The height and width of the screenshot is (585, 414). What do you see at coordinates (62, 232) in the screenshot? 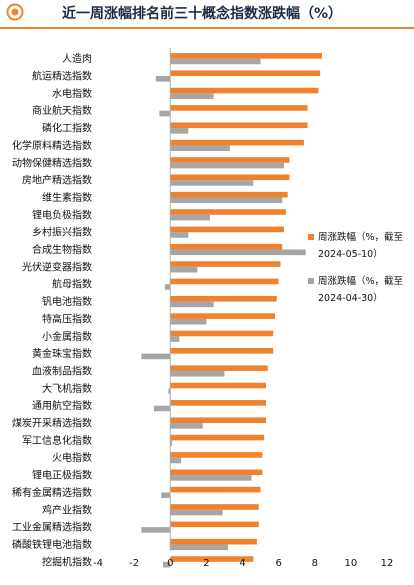
I see `category-label: 乡村振兴指数` at bounding box center [62, 232].